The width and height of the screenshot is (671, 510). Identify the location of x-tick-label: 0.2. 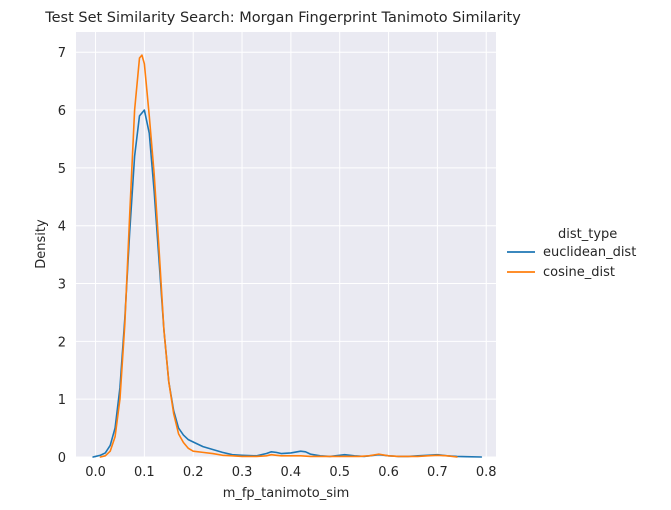
(193, 472).